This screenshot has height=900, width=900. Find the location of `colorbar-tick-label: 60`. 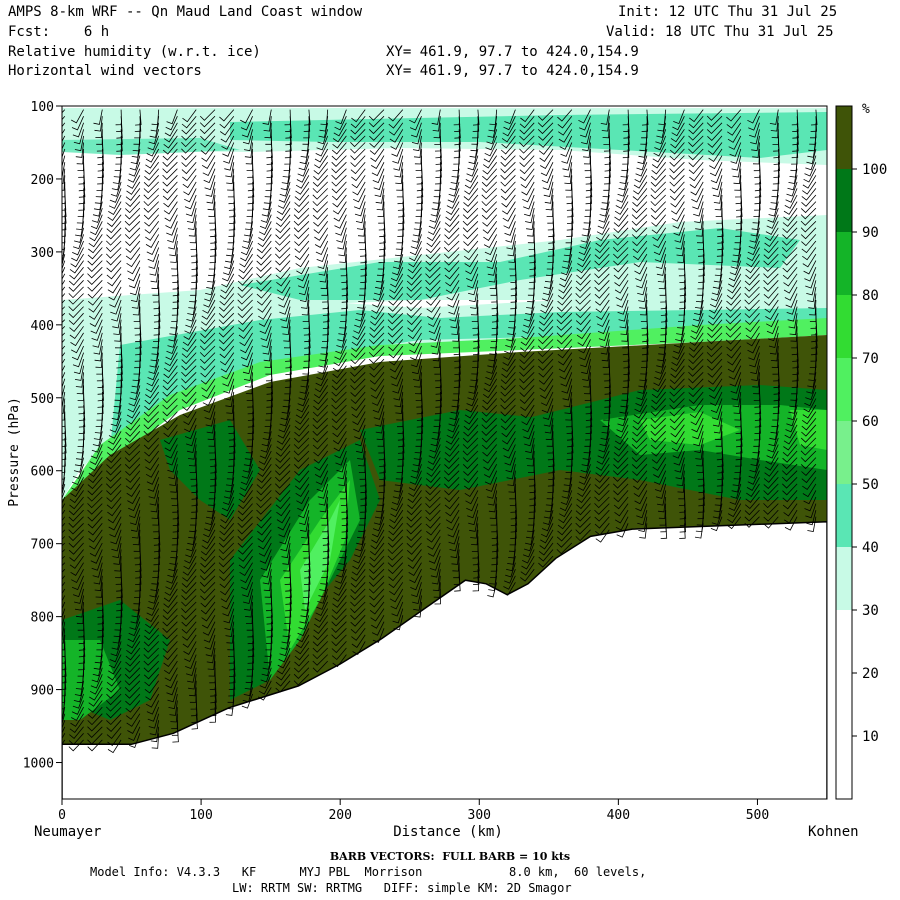

colorbar-tick-label: 60 is located at coordinates (870, 422).